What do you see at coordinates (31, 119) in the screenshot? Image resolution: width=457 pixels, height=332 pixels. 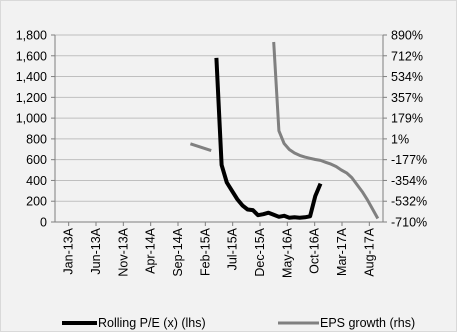 I see `left-tick-label: 1,000` at bounding box center [31, 119].